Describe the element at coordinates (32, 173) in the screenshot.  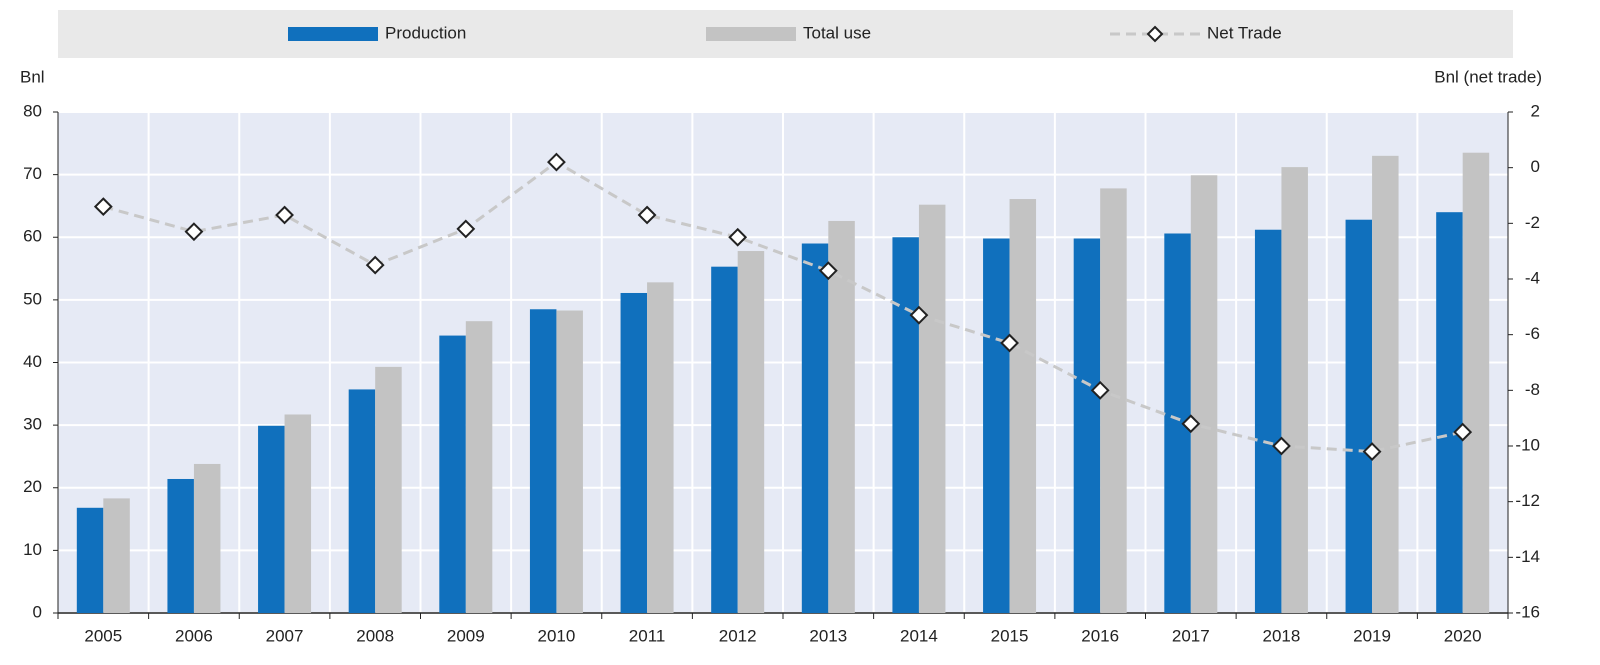
I see `y-tick-label: 70` at that location.